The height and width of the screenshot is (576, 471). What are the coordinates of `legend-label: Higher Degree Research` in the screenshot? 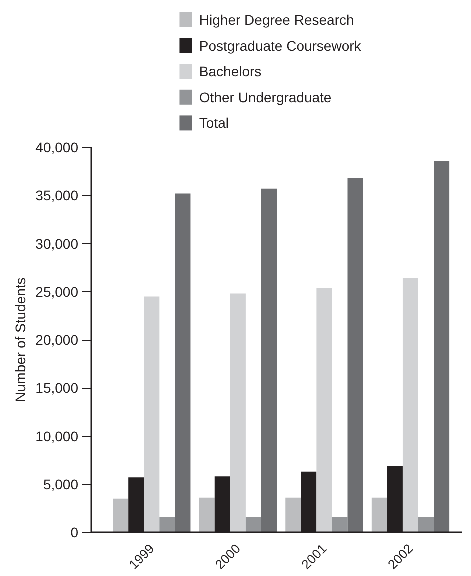 It's located at (276, 20).